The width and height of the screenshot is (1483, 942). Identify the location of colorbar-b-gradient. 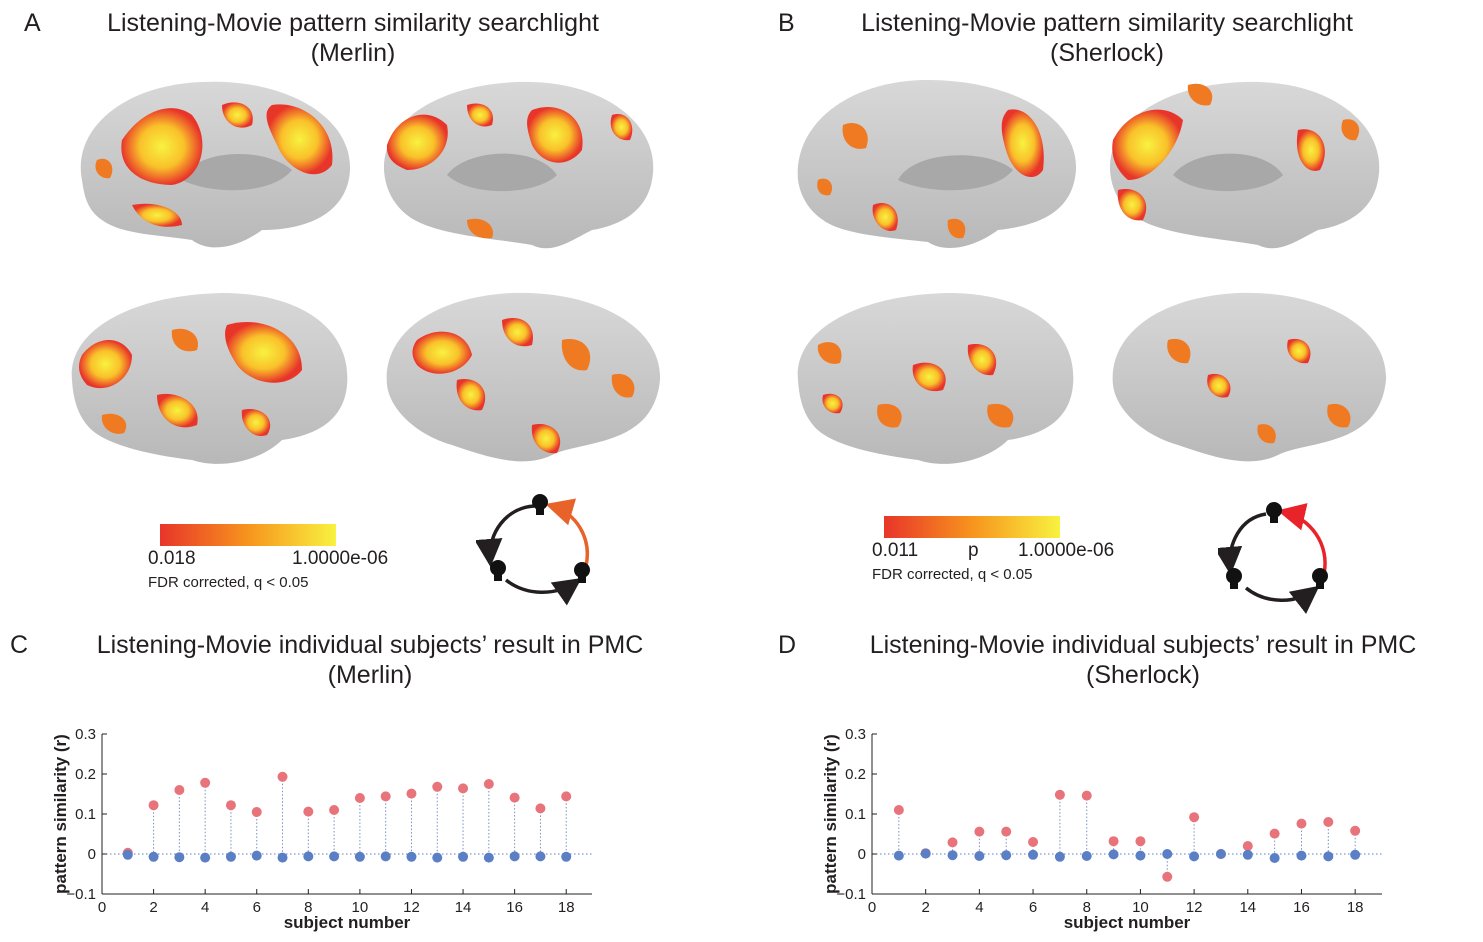
(972, 527).